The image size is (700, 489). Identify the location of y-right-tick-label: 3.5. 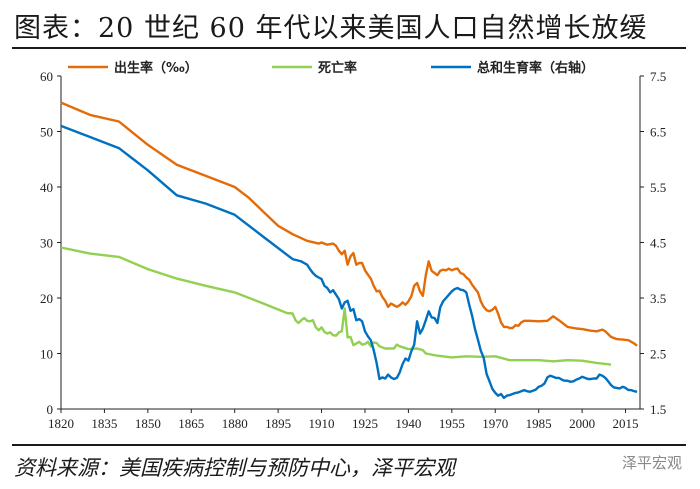
(658, 298).